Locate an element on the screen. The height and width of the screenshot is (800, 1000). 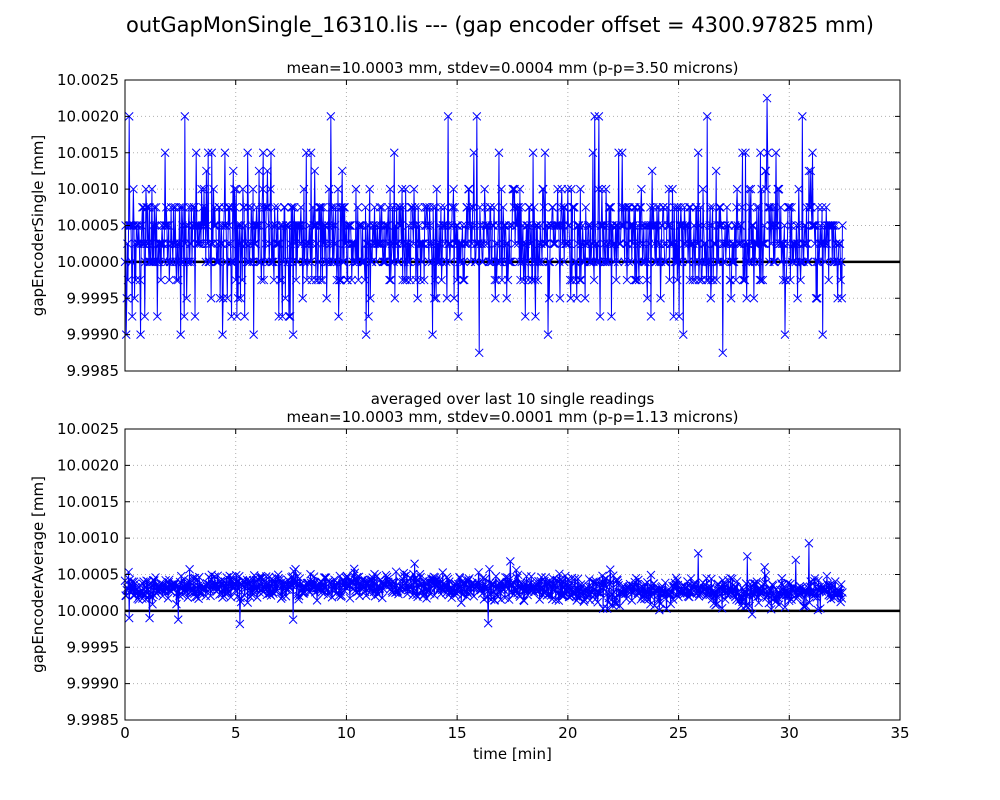
bottom-x-tick-label: 35 is located at coordinates (899, 733).